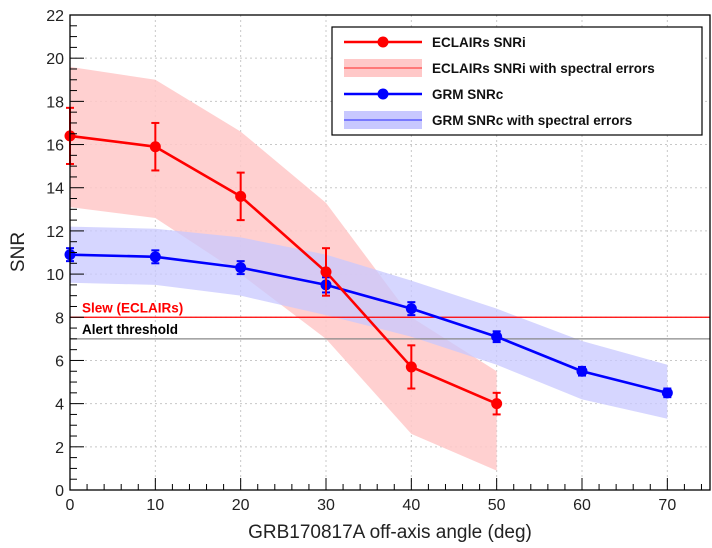  Describe the element at coordinates (390, 320) in the screenshot. I see `threshold-lines: Slew (ECLAIRs) Alert threshold` at that location.